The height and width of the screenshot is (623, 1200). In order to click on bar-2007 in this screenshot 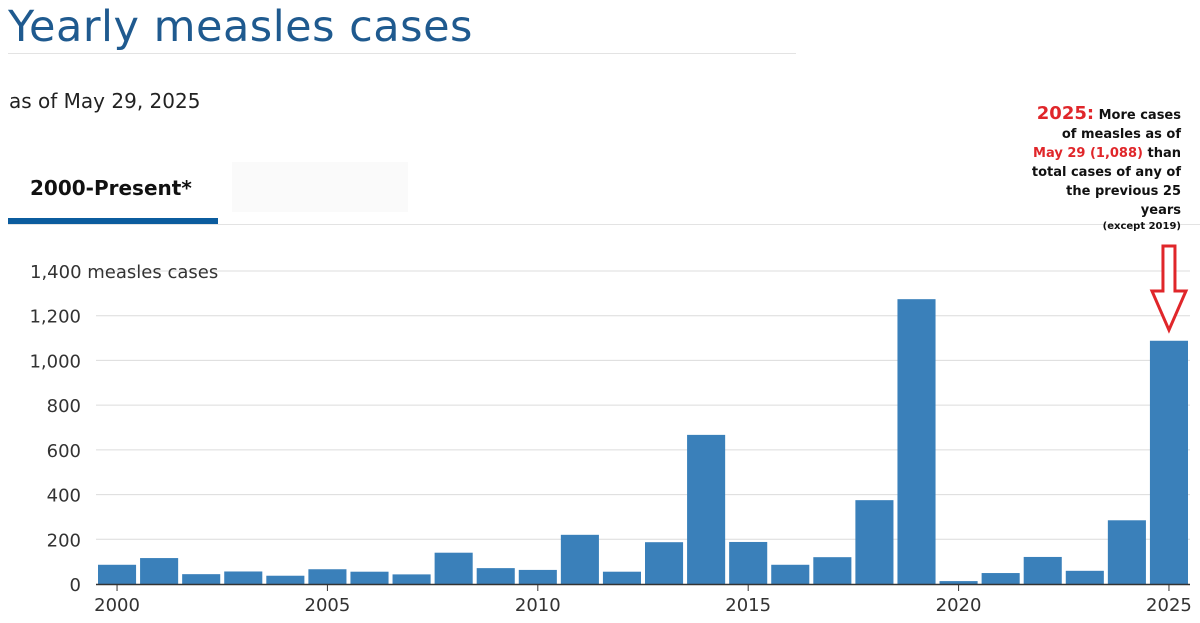, I will do `click(411, 579)`.